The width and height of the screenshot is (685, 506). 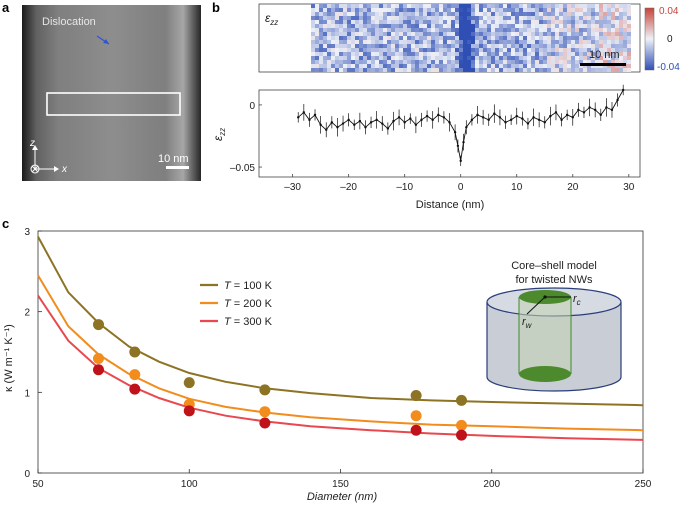 I want to click on axis-z-label: z, so click(x=32, y=143).